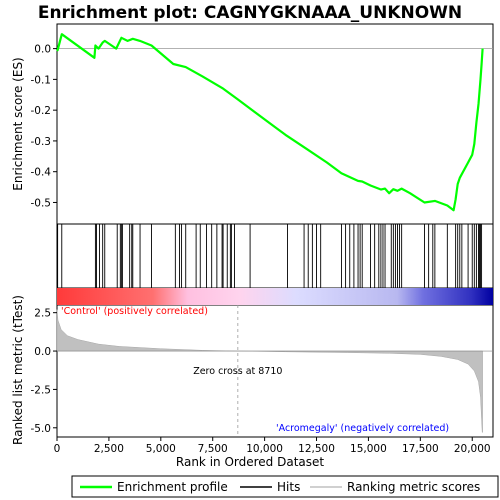 The image size is (500, 500). I want to click on legend-box, so click(285, 486).